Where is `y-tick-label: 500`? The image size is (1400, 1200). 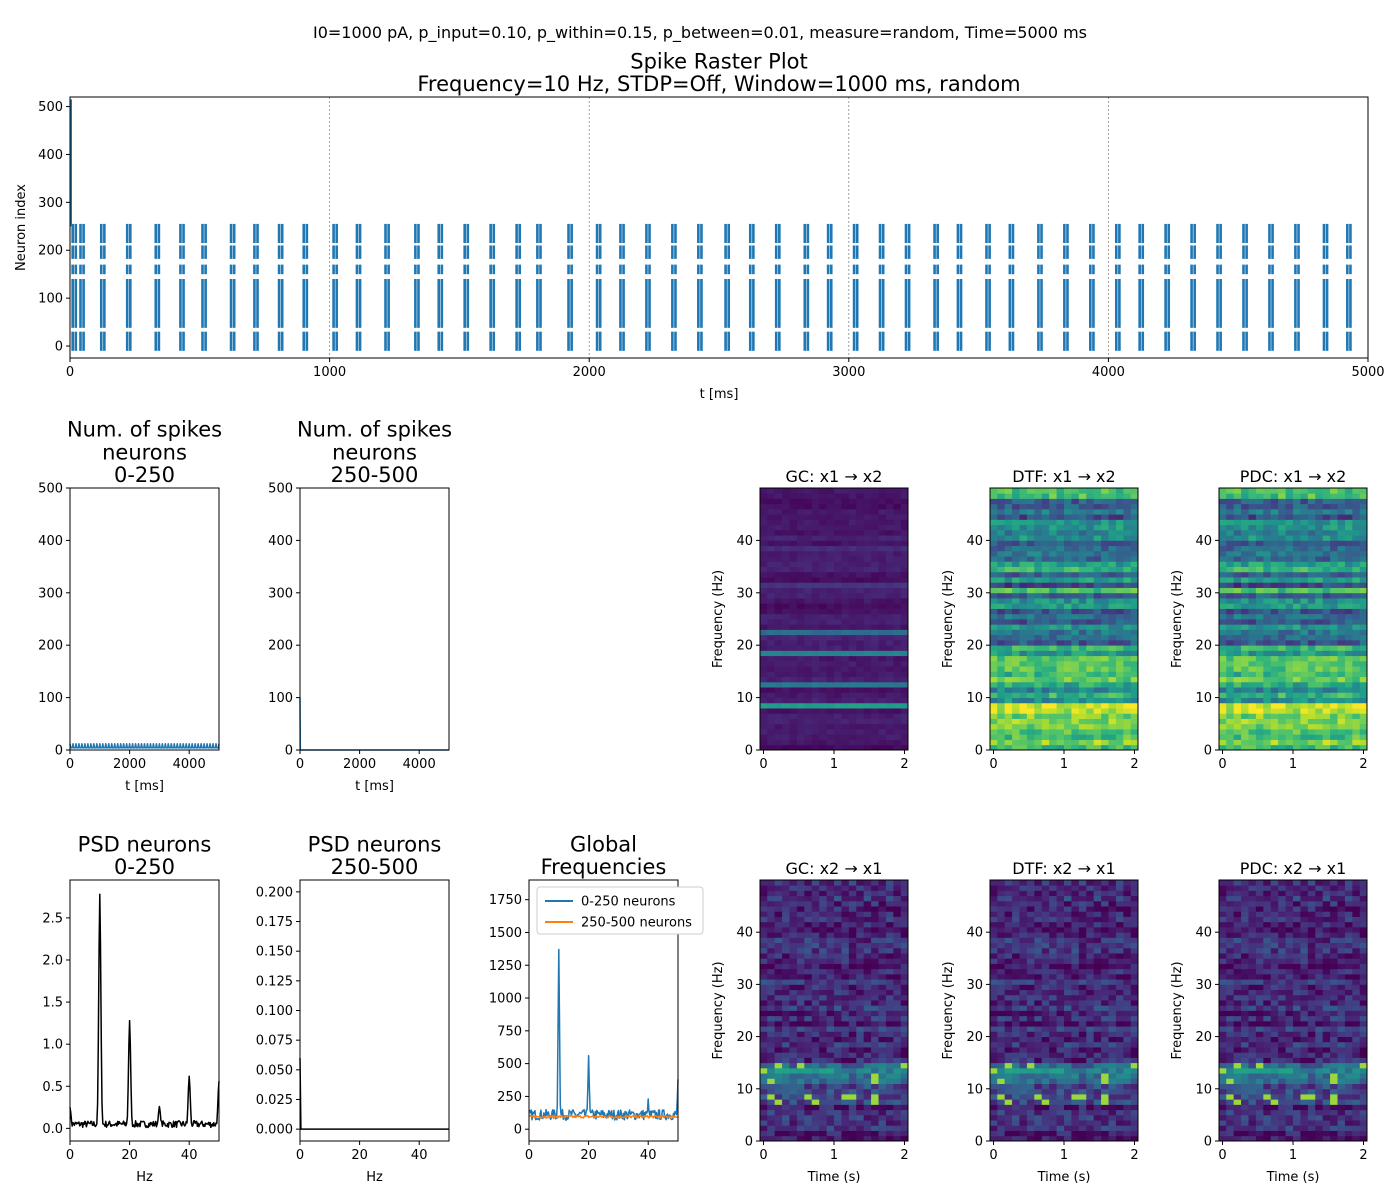
y-tick-label: 500 is located at coordinates (50, 107).